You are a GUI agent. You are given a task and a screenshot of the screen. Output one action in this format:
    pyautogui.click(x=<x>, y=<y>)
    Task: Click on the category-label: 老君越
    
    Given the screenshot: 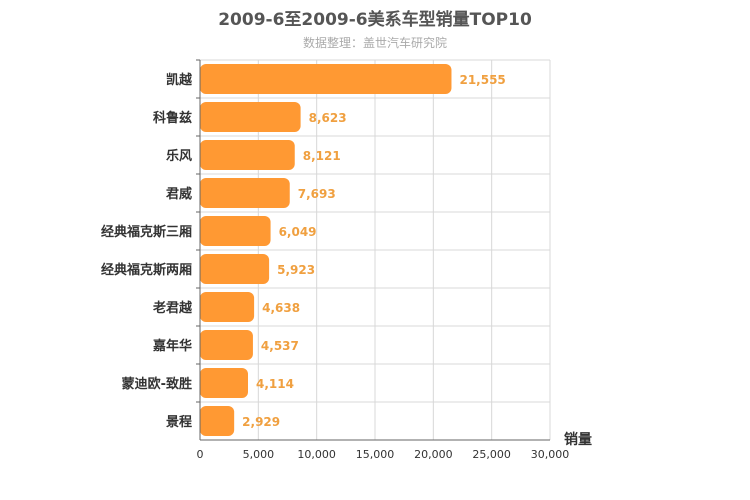 What is the action you would take?
    pyautogui.click(x=172, y=308)
    